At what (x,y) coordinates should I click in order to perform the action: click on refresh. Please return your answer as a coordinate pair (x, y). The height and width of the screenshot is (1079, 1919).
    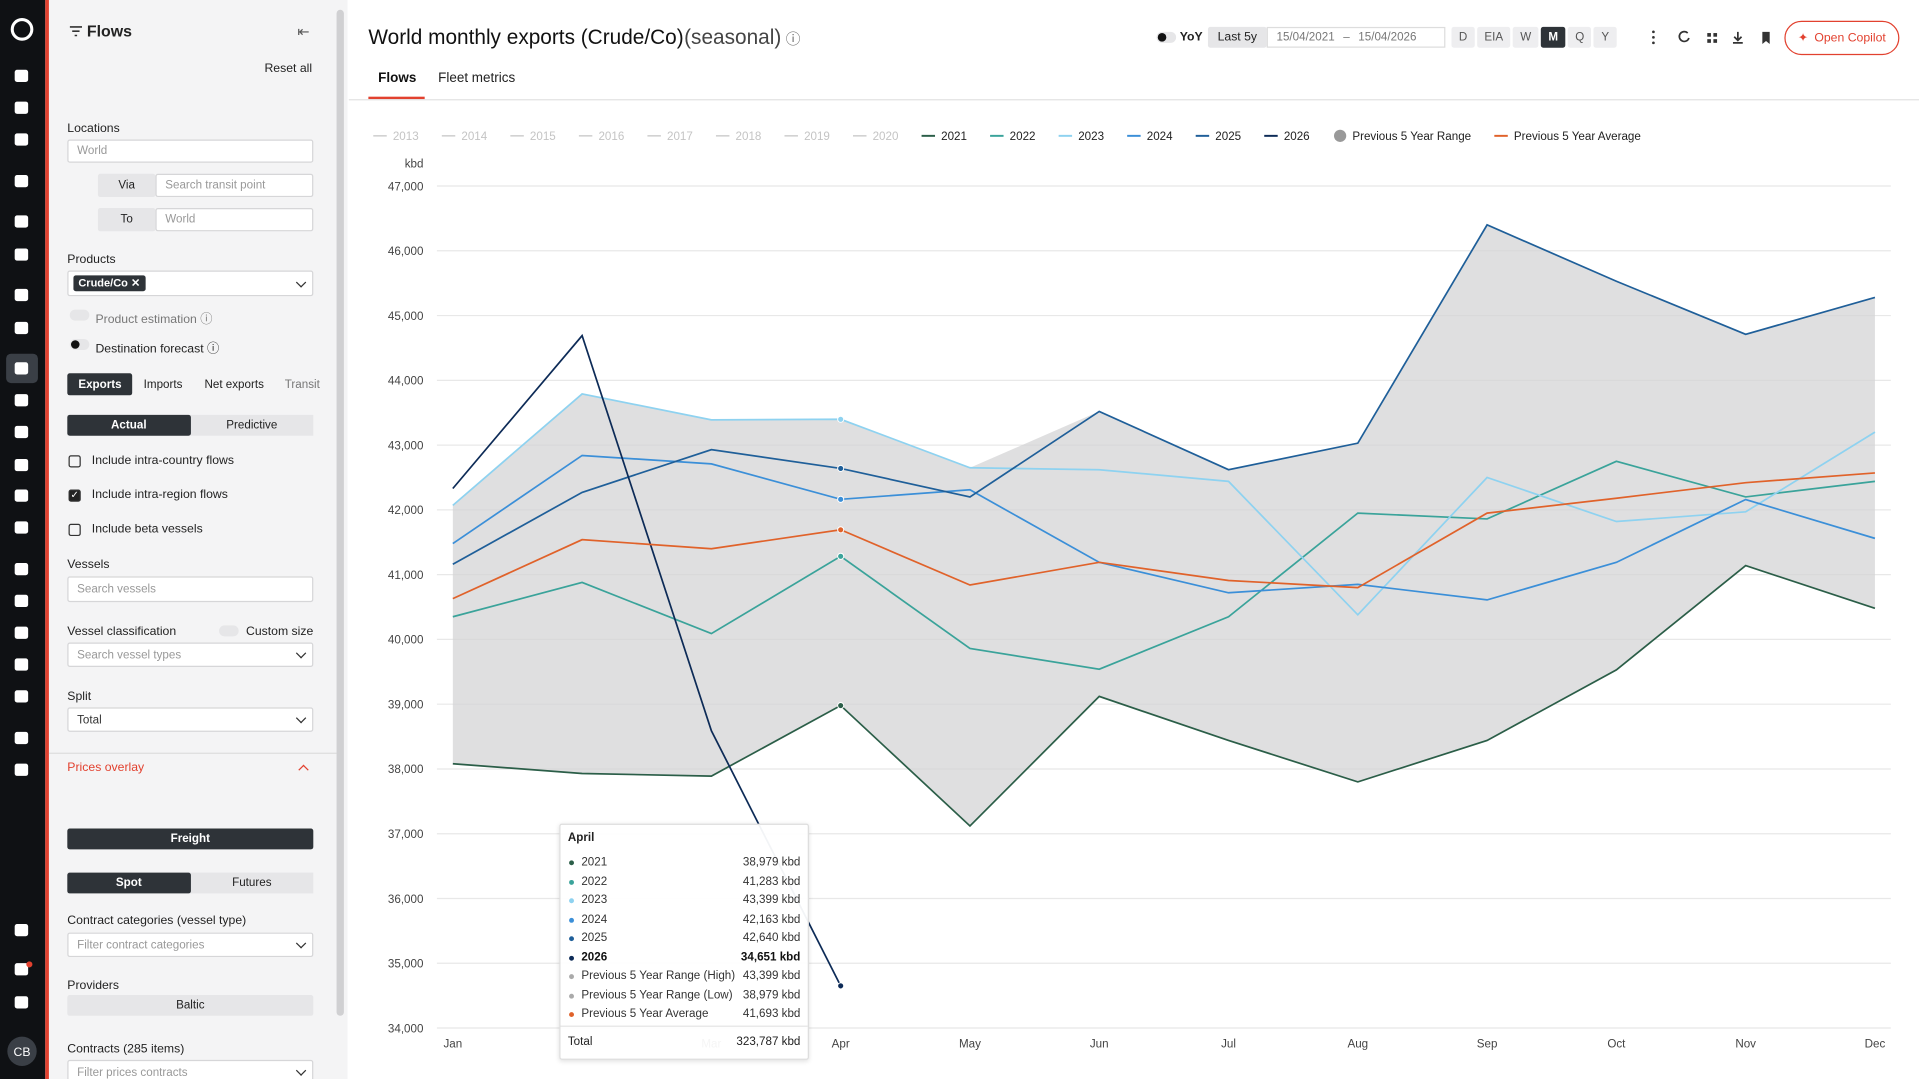
    Looking at the image, I should click on (1684, 36).